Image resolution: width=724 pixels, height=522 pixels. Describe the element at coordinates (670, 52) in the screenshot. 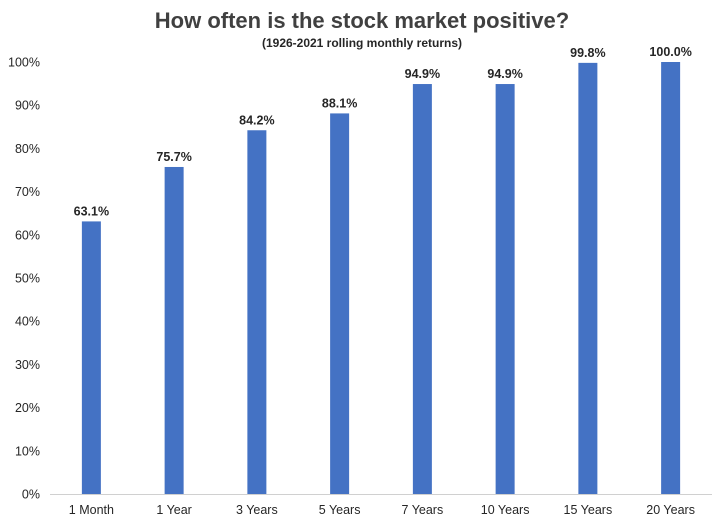

I see `data-label: 100.0%` at that location.